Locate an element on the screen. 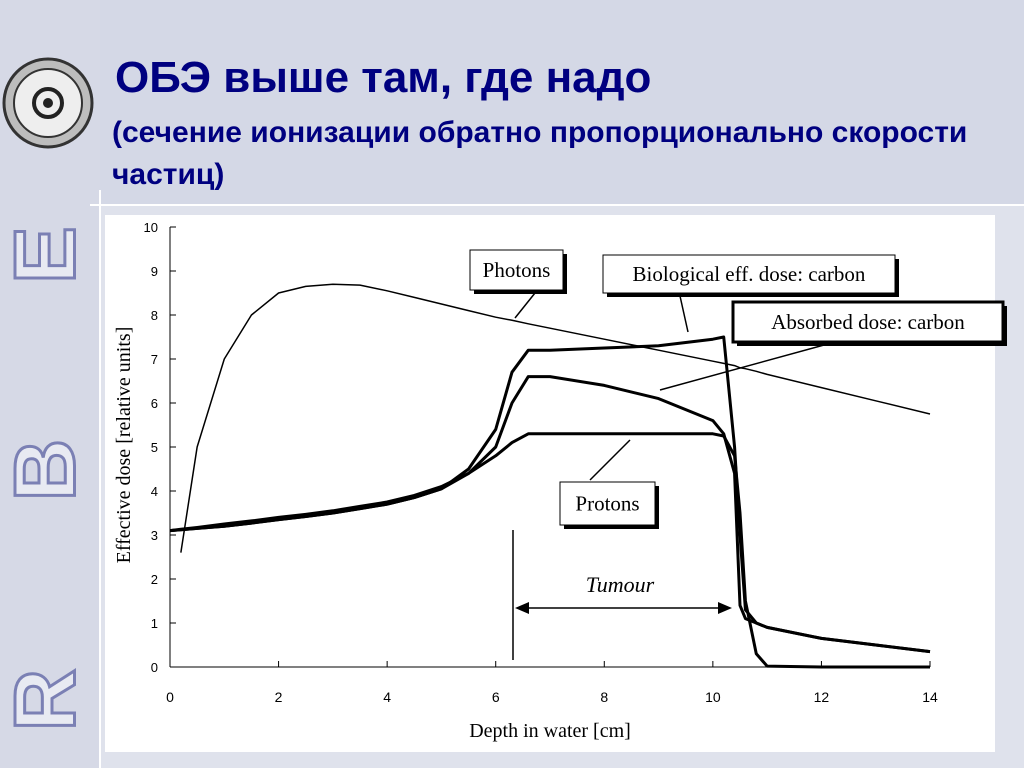 This screenshot has width=1024, height=768. x-axis-label: Depth in water [cm] is located at coordinates (550, 731).